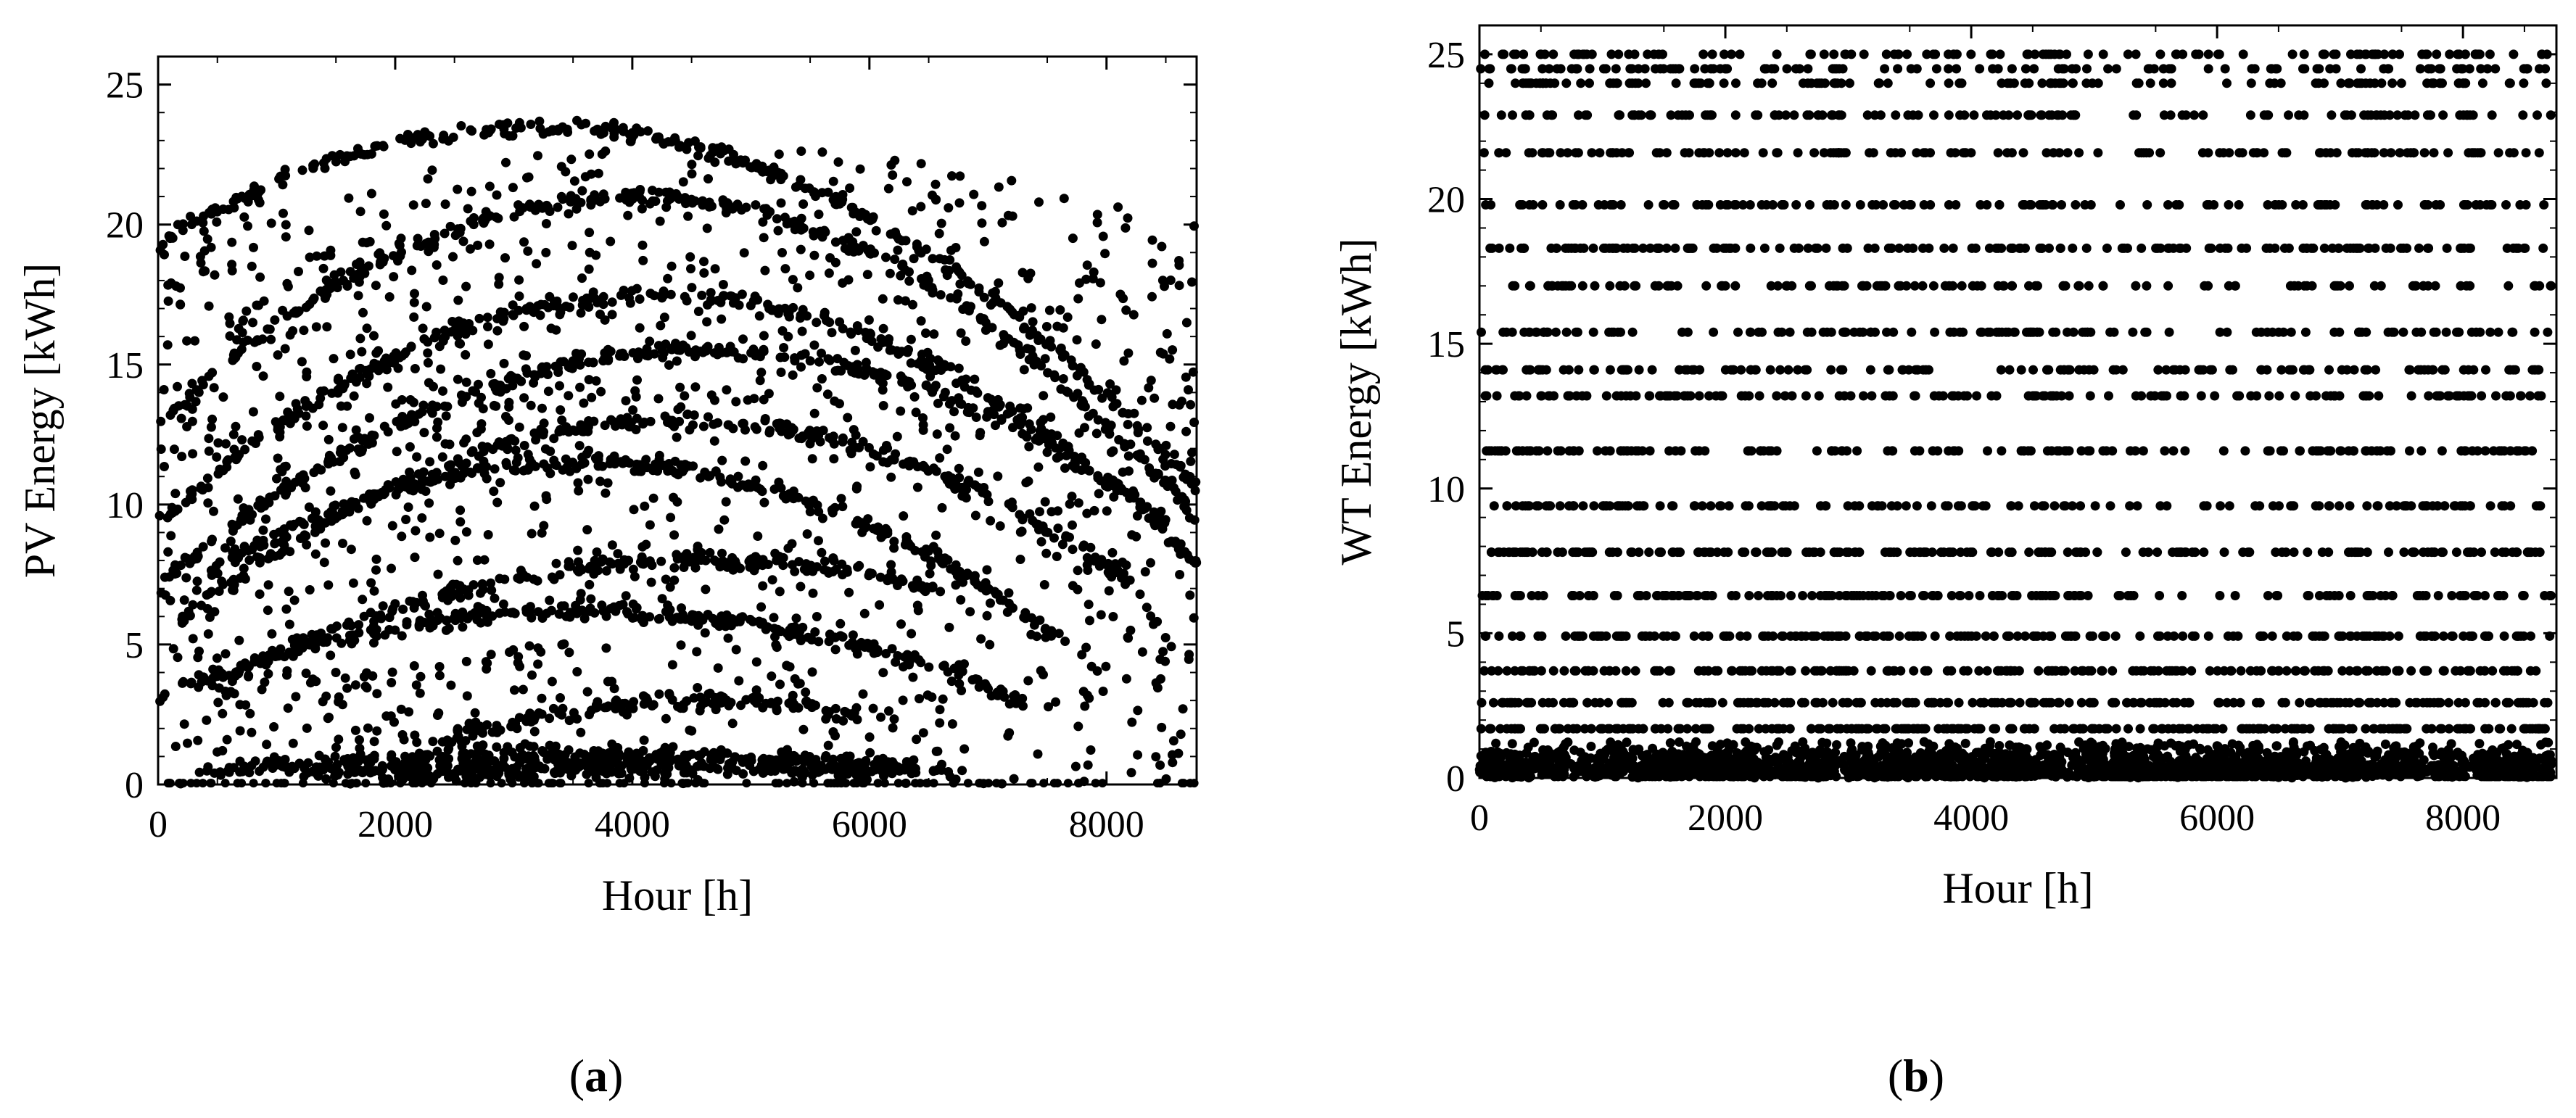 Image resolution: width=2576 pixels, height=1118 pixels. What do you see at coordinates (632, 824) in the screenshot?
I see `pv-x-tick-label: 4000` at bounding box center [632, 824].